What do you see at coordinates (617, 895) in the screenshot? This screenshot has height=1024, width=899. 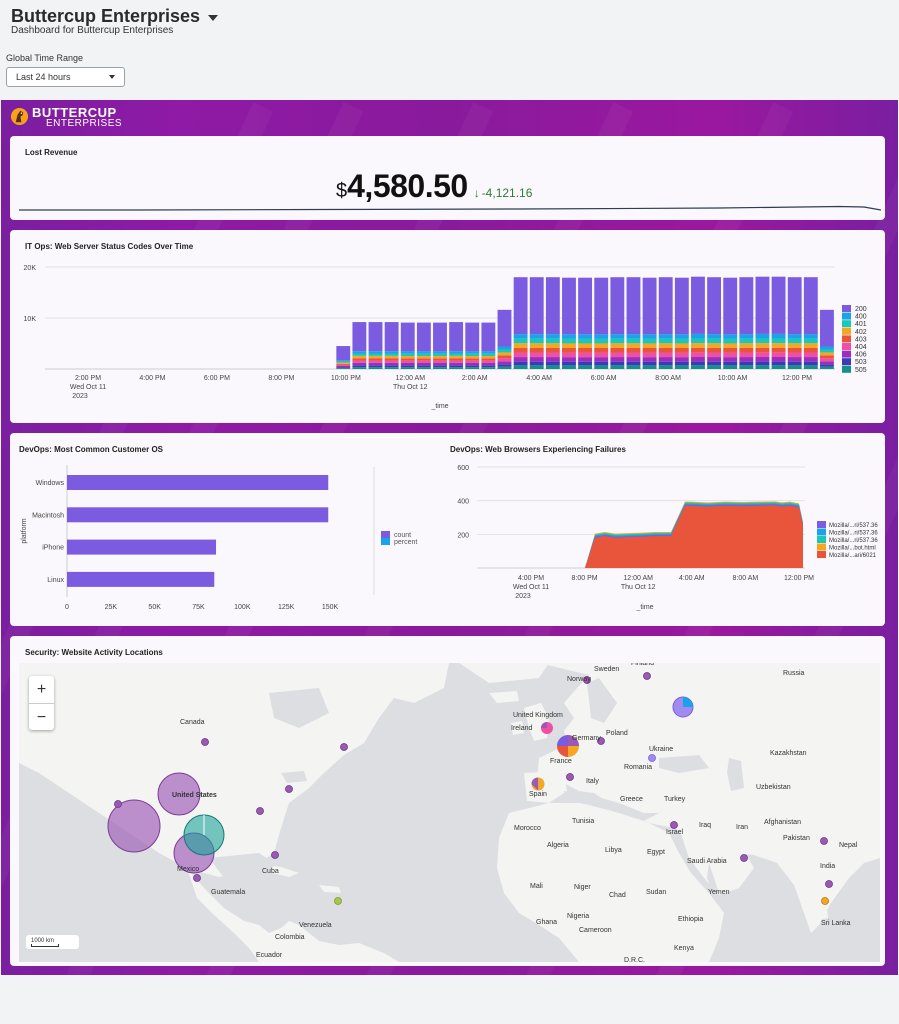 I see `map-label: Chad` at bounding box center [617, 895].